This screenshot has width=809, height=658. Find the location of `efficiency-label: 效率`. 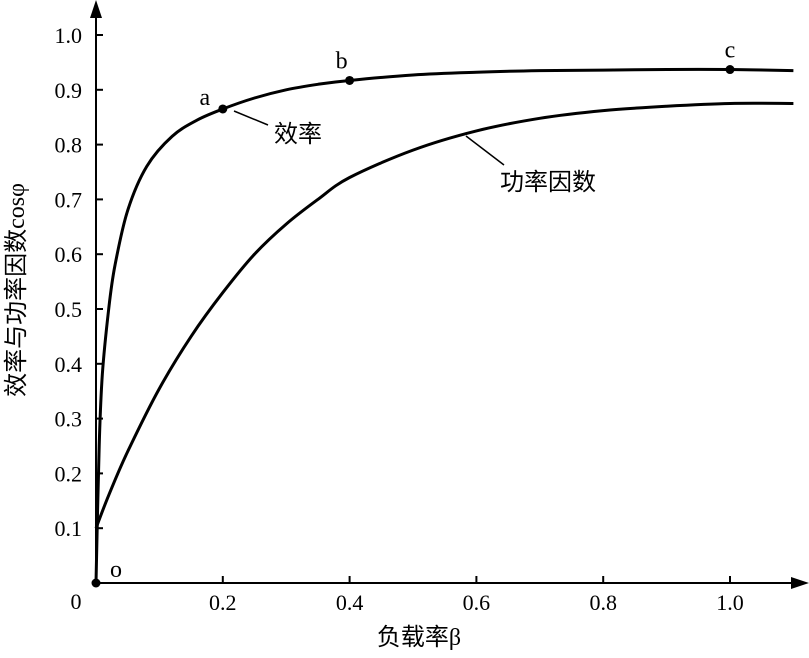

efficiency-label: 效率 is located at coordinates (298, 134).